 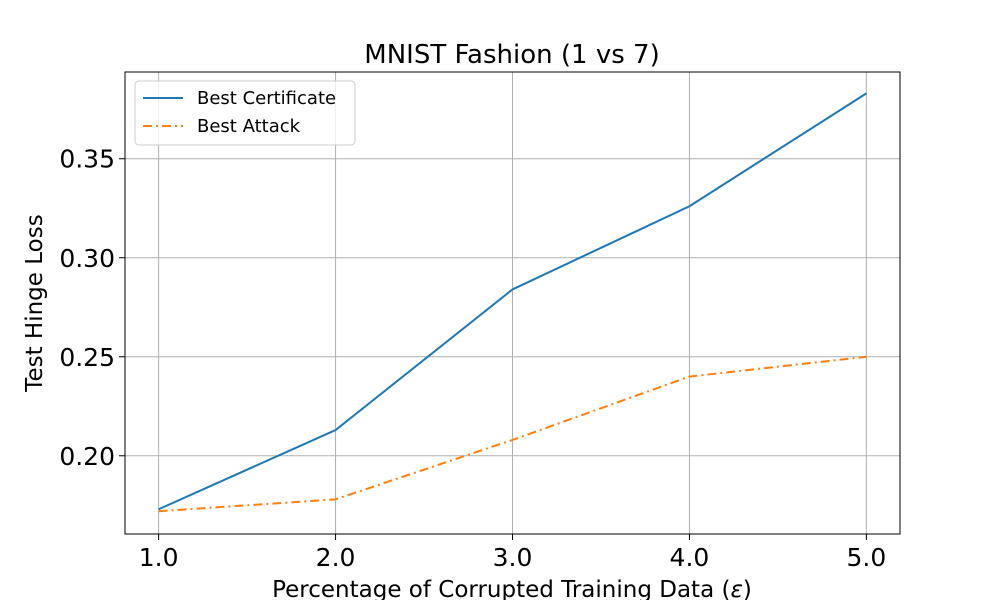 I want to click on y-tick-label: 0.35, so click(x=87, y=159).